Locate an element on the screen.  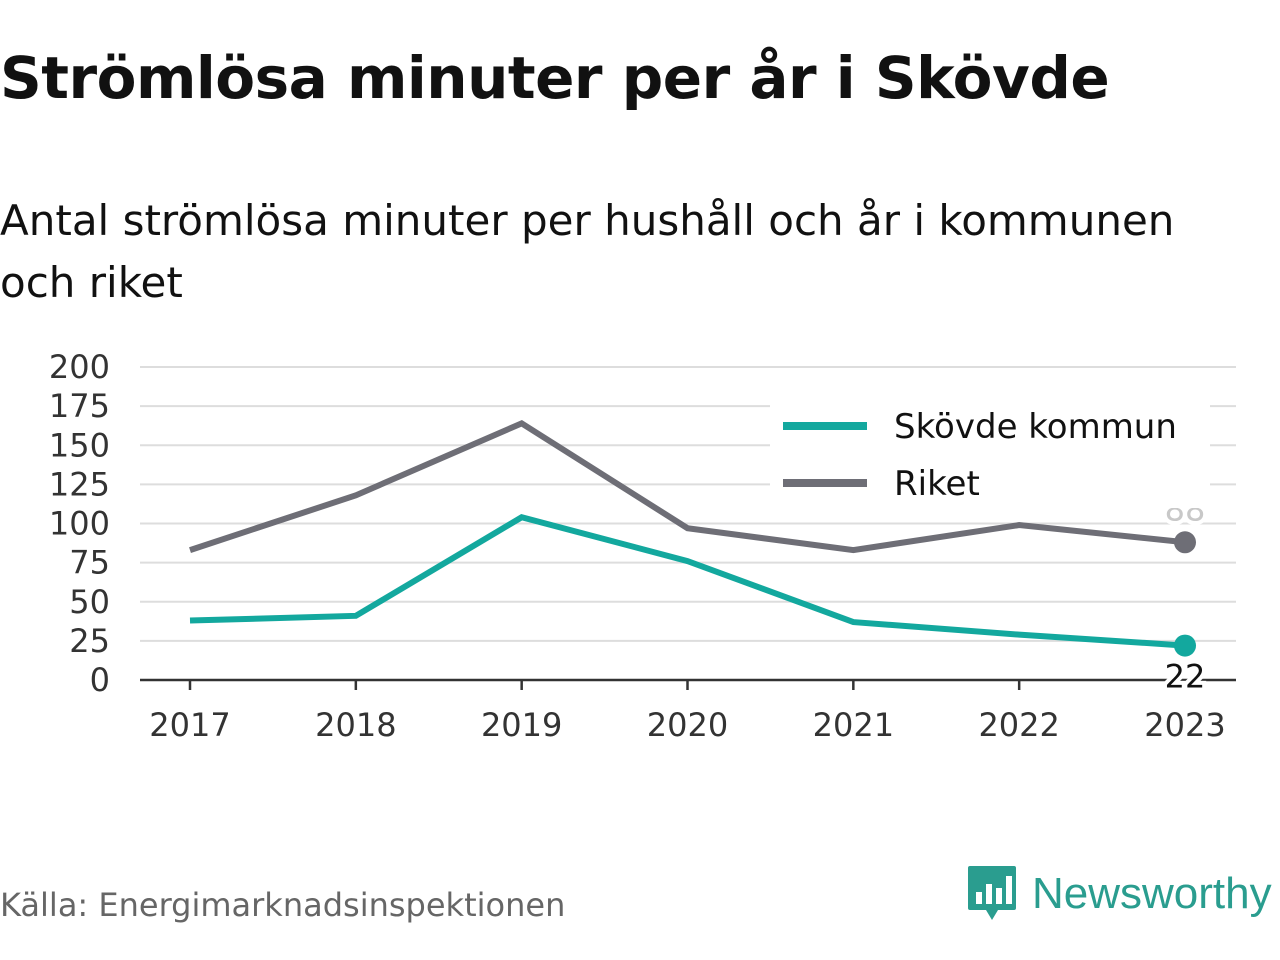
chart-title: Strömlösa minuter per år i Skövde is located at coordinates (555, 78).